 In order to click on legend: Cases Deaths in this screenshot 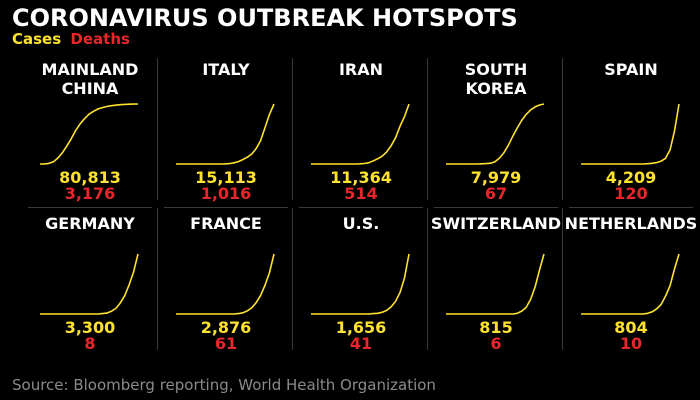, I will do `click(71, 39)`.